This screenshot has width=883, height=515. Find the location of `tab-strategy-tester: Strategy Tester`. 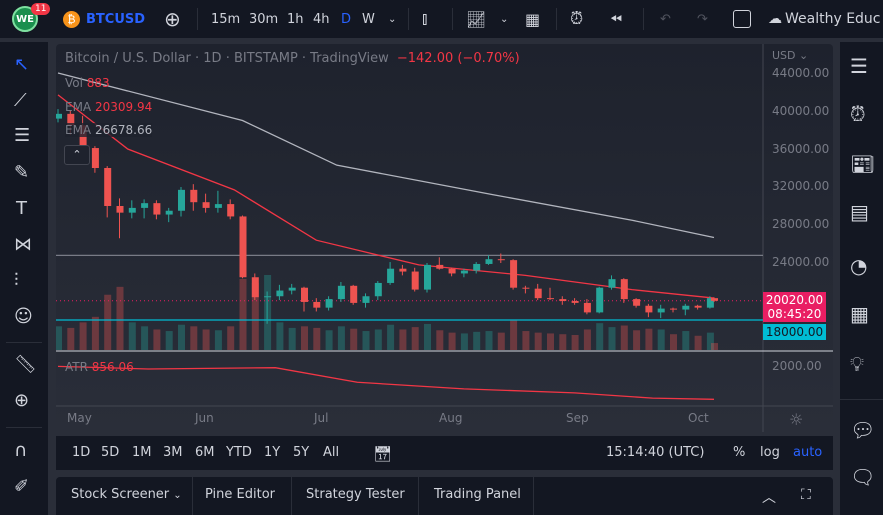

tab-strategy-tester: Strategy Tester is located at coordinates (355, 494).